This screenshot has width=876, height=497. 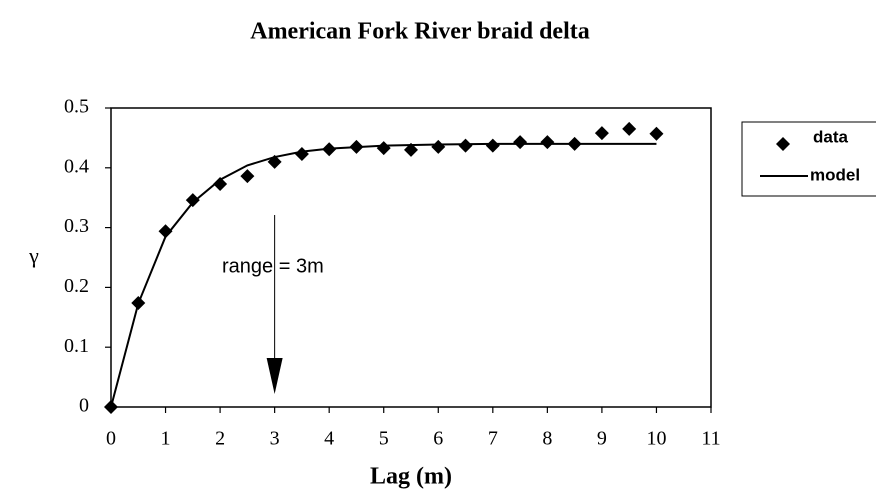 I want to click on y-tick-label: 0, so click(x=84, y=406).